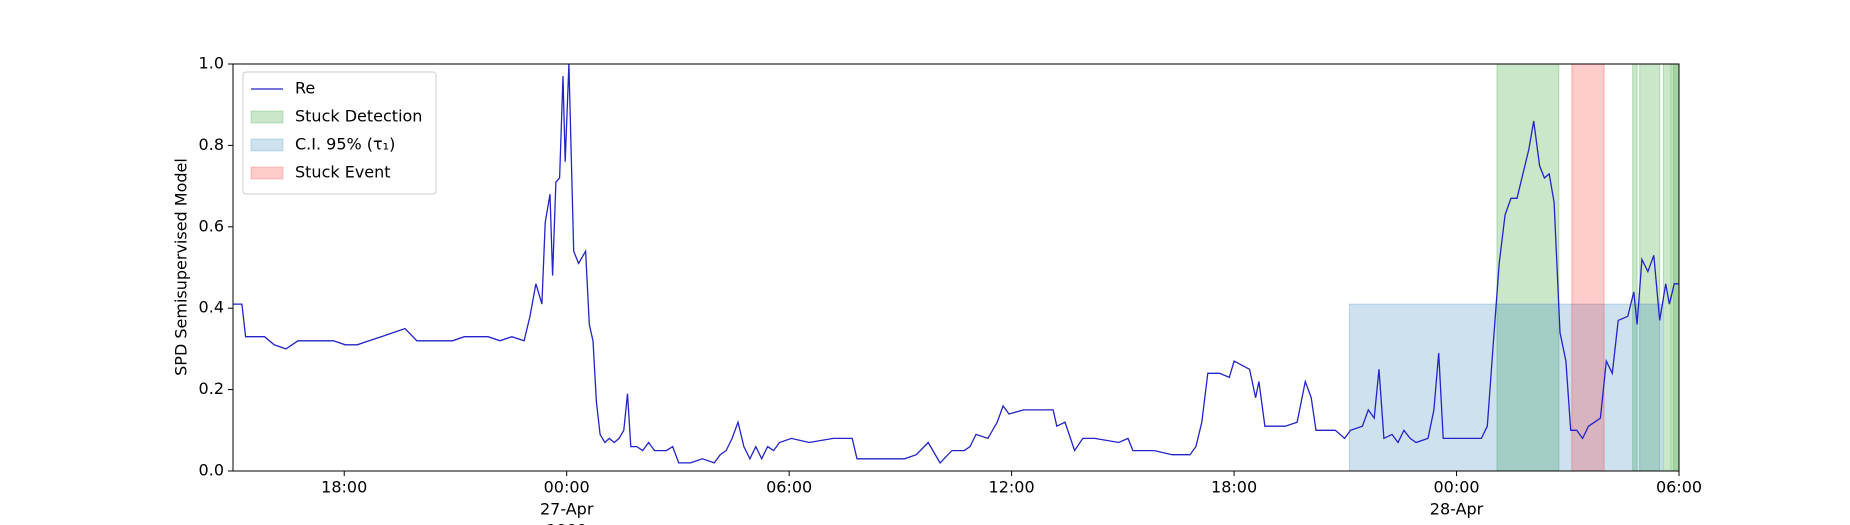 This screenshot has width=1850, height=525. What do you see at coordinates (211, 307) in the screenshot?
I see `y-tick-label: 0.4` at bounding box center [211, 307].